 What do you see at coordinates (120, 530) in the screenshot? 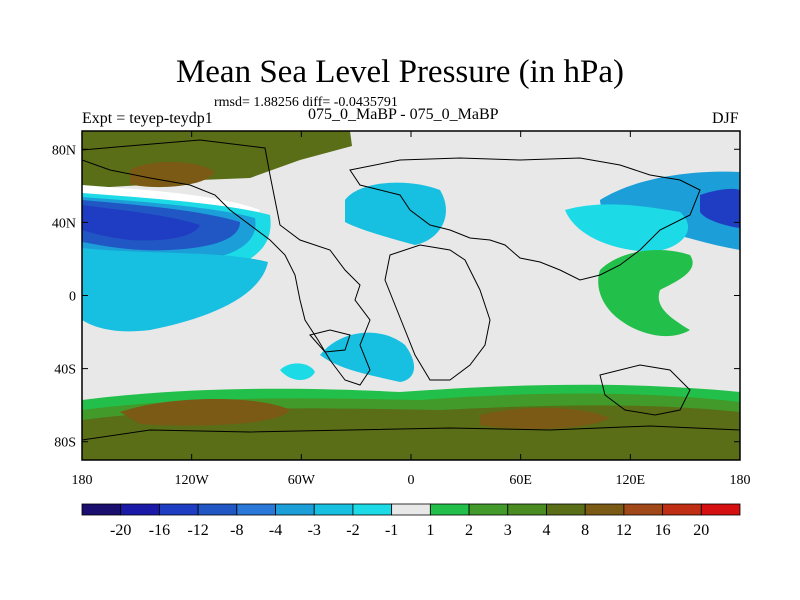
I see `colorbar-label: -20` at bounding box center [120, 530].